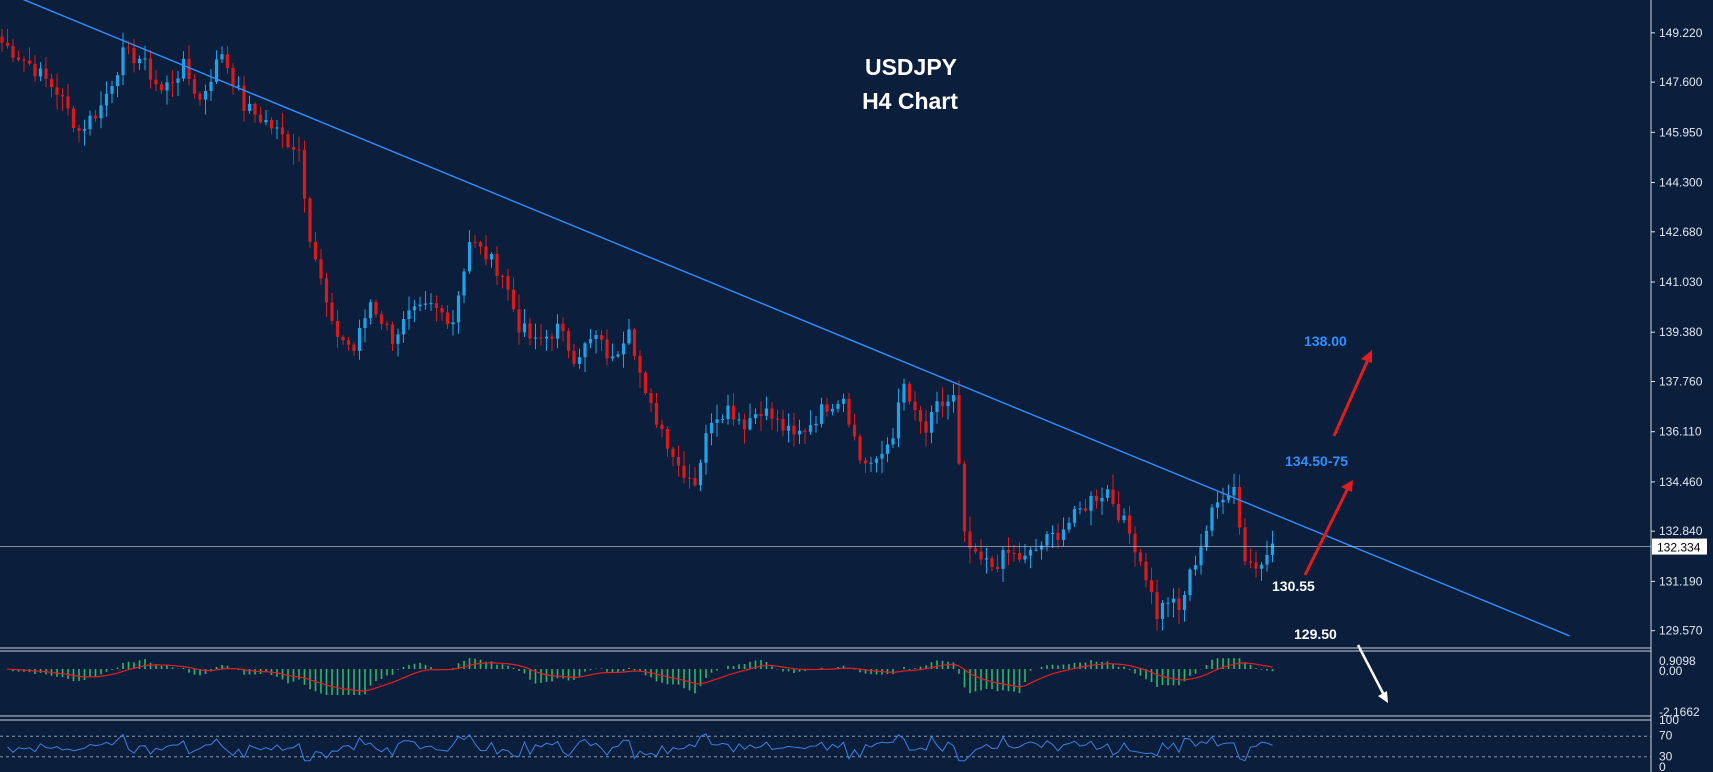 Image resolution: width=1713 pixels, height=772 pixels. I want to click on price-tick-label: 141.030, so click(1681, 282).